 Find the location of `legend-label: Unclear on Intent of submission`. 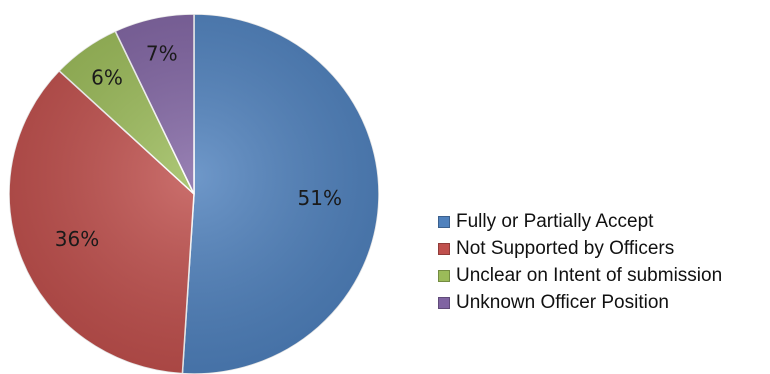

legend-label: Unclear on Intent of submission is located at coordinates (589, 275).